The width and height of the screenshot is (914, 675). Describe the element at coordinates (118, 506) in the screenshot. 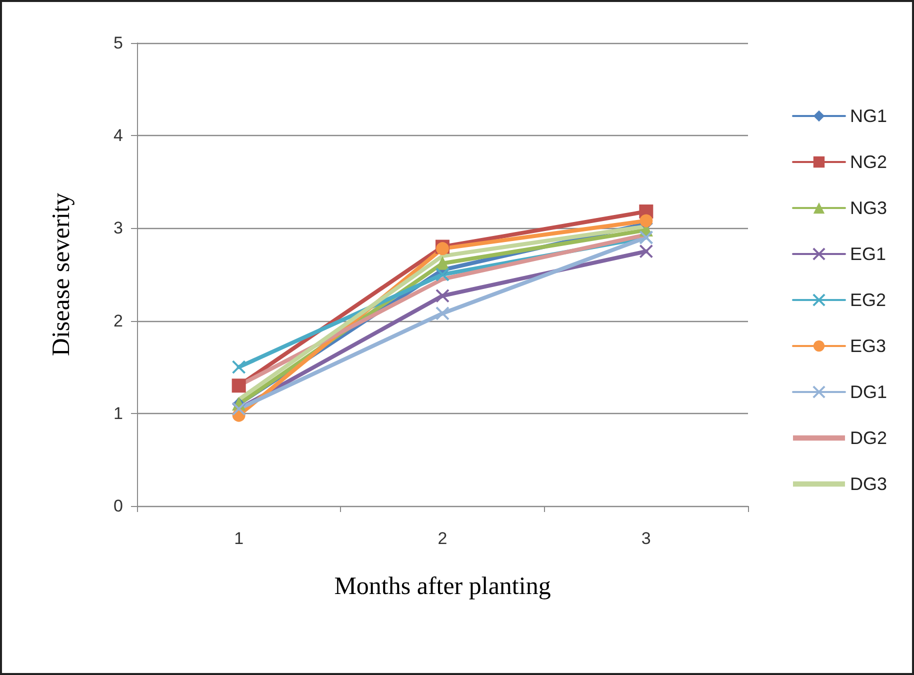

I see `y-tick-label: 0` at that location.